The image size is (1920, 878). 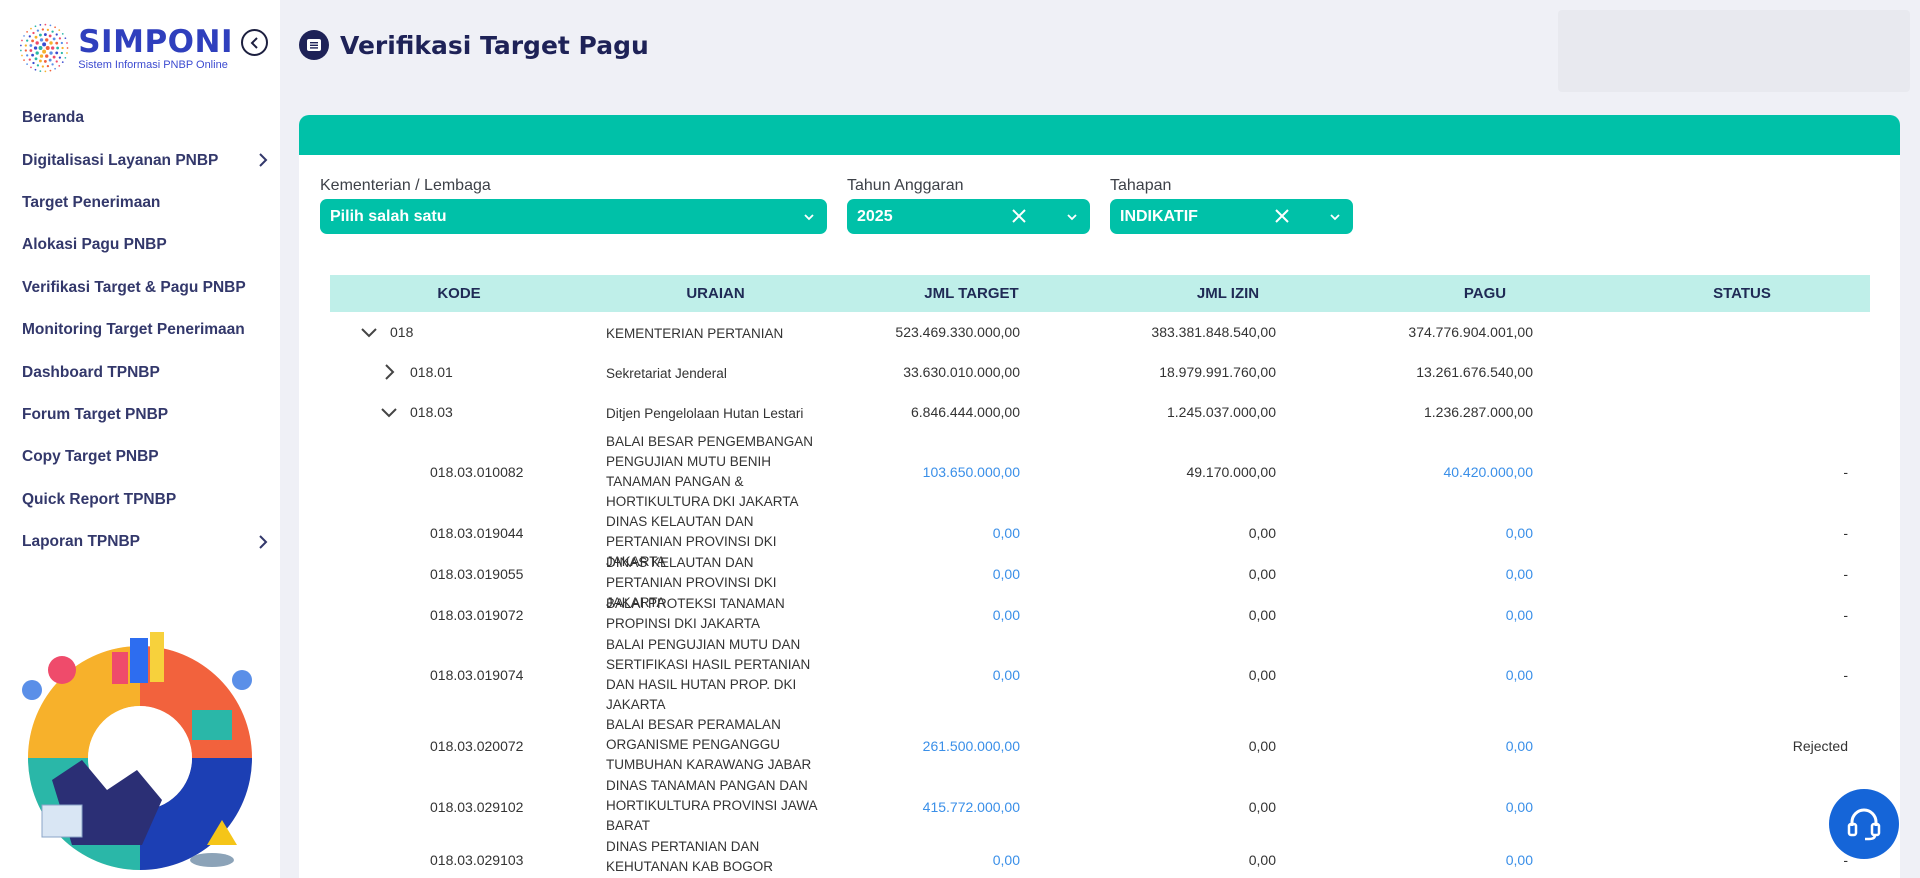 What do you see at coordinates (1228, 293) in the screenshot?
I see `col-jml-izin: JML IZIN` at bounding box center [1228, 293].